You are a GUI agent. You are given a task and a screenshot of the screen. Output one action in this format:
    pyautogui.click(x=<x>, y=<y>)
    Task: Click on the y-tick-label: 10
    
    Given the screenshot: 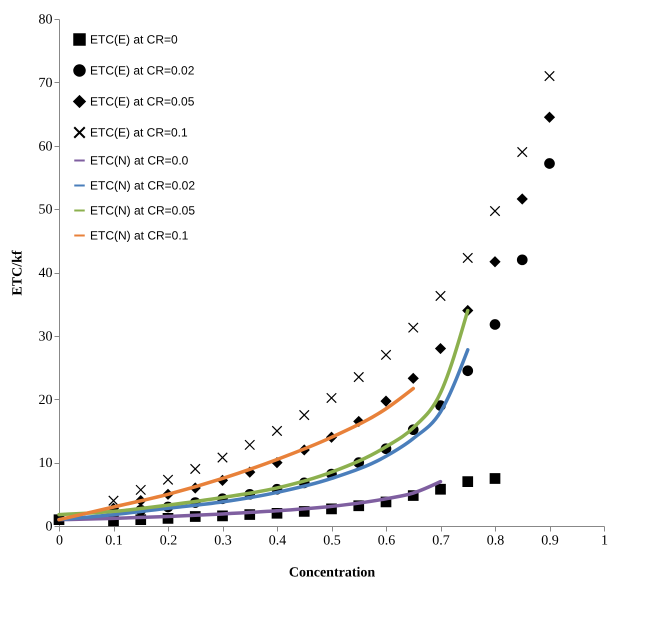 What is the action you would take?
    pyautogui.click(x=45, y=464)
    